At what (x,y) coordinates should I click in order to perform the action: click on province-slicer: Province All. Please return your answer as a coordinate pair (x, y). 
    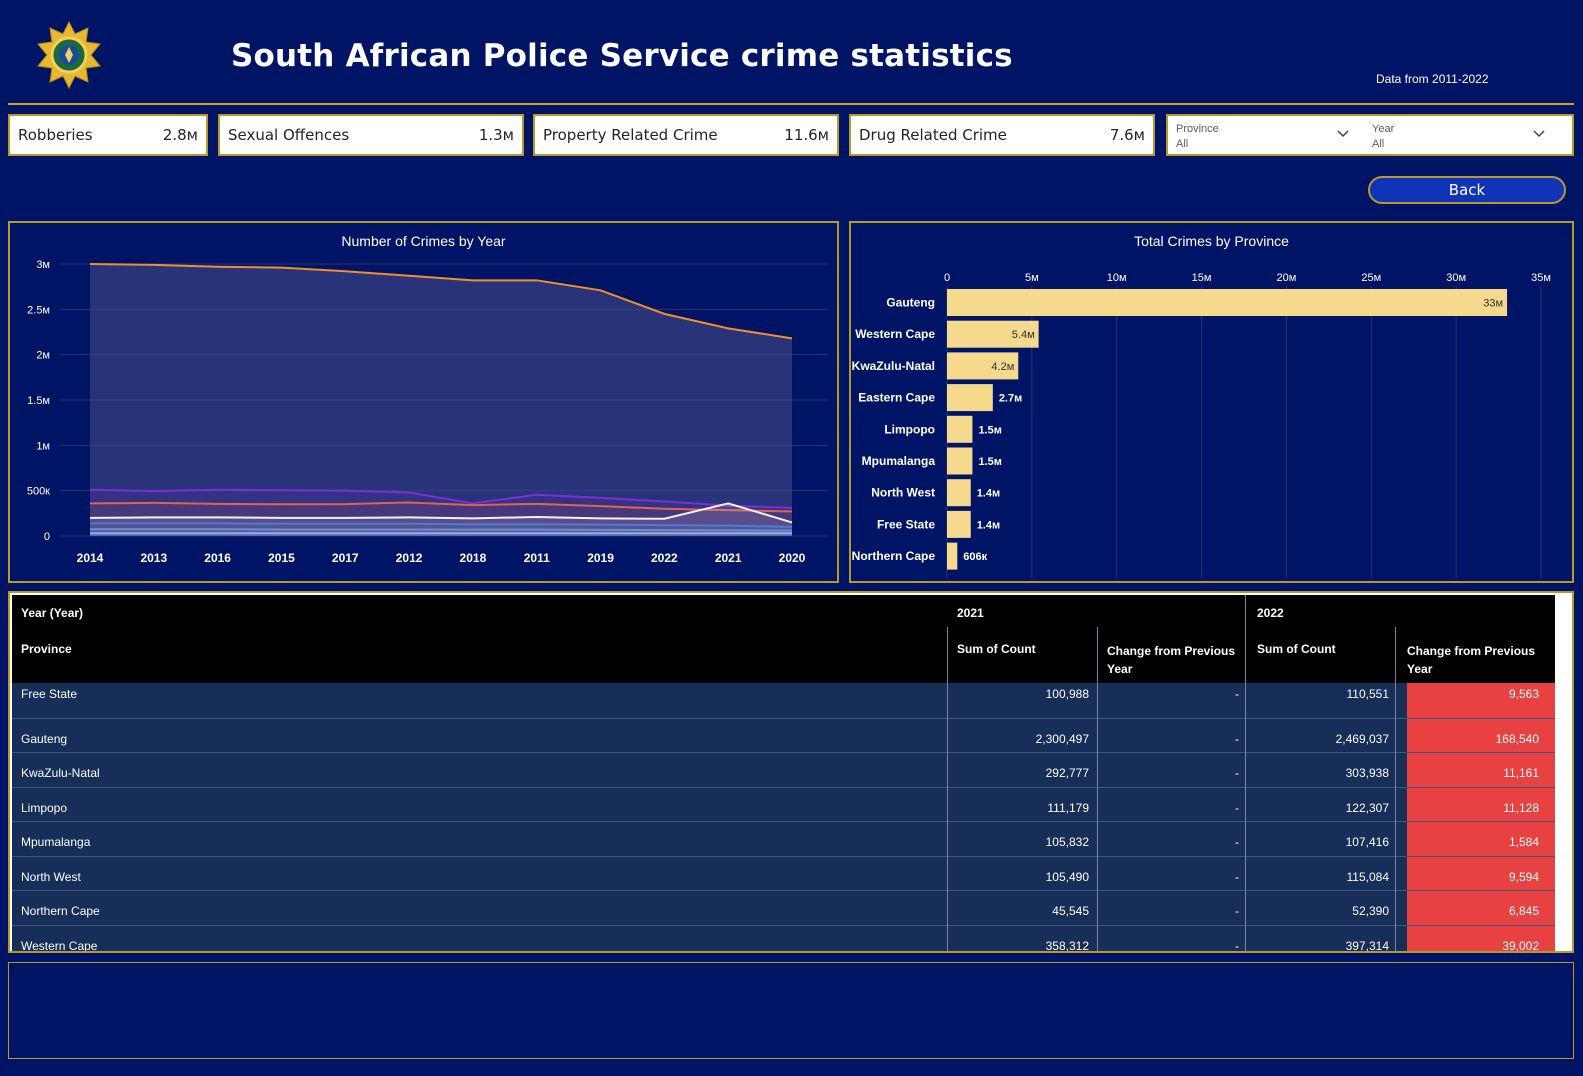
    Looking at the image, I should click on (1263, 135).